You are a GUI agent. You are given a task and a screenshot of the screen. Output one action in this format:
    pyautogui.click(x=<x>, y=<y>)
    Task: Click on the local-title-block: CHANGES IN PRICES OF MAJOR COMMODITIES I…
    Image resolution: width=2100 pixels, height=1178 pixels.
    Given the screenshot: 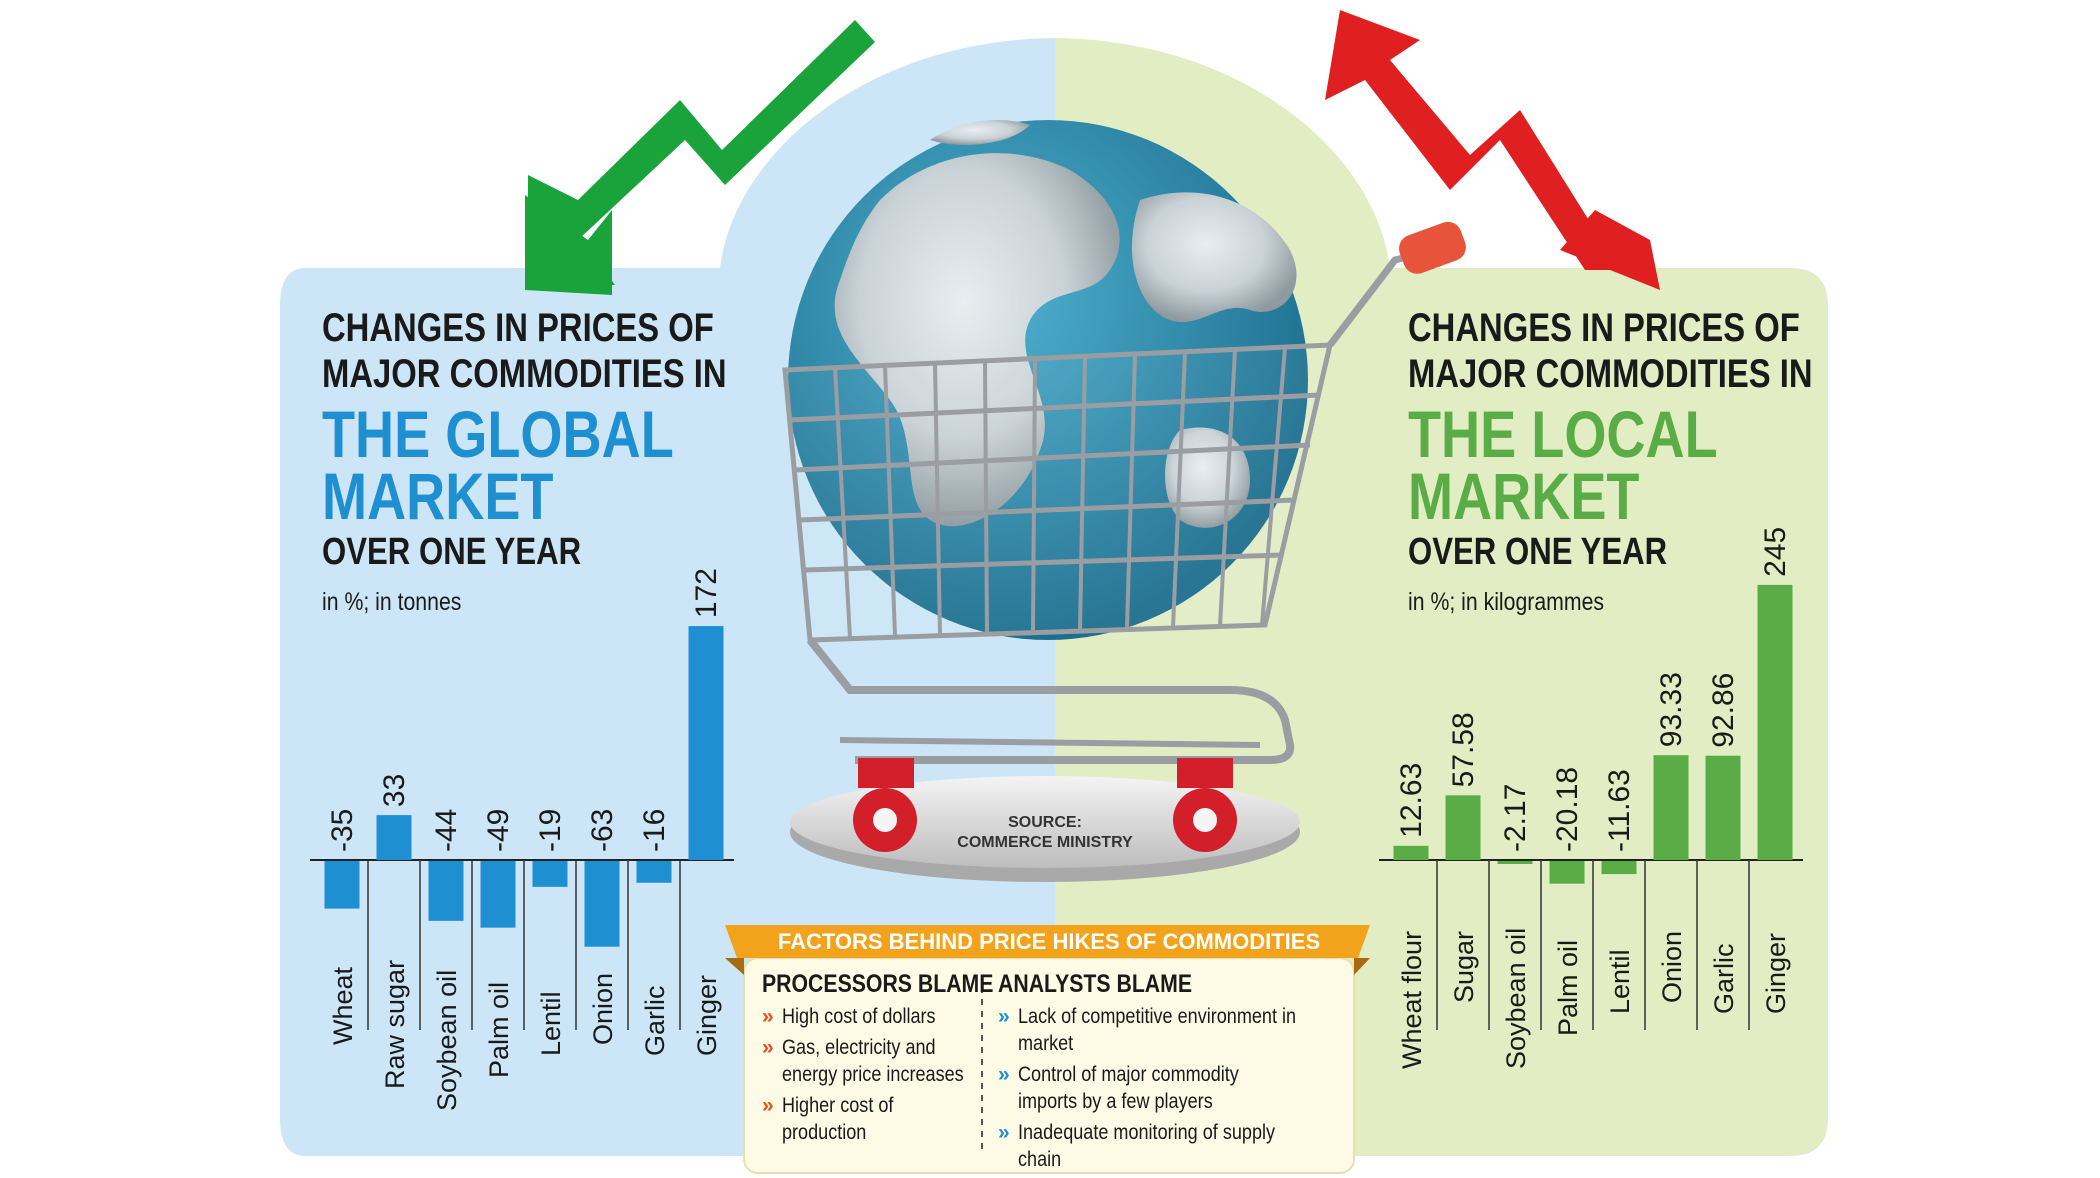 What is the action you would take?
    pyautogui.click(x=1654, y=461)
    